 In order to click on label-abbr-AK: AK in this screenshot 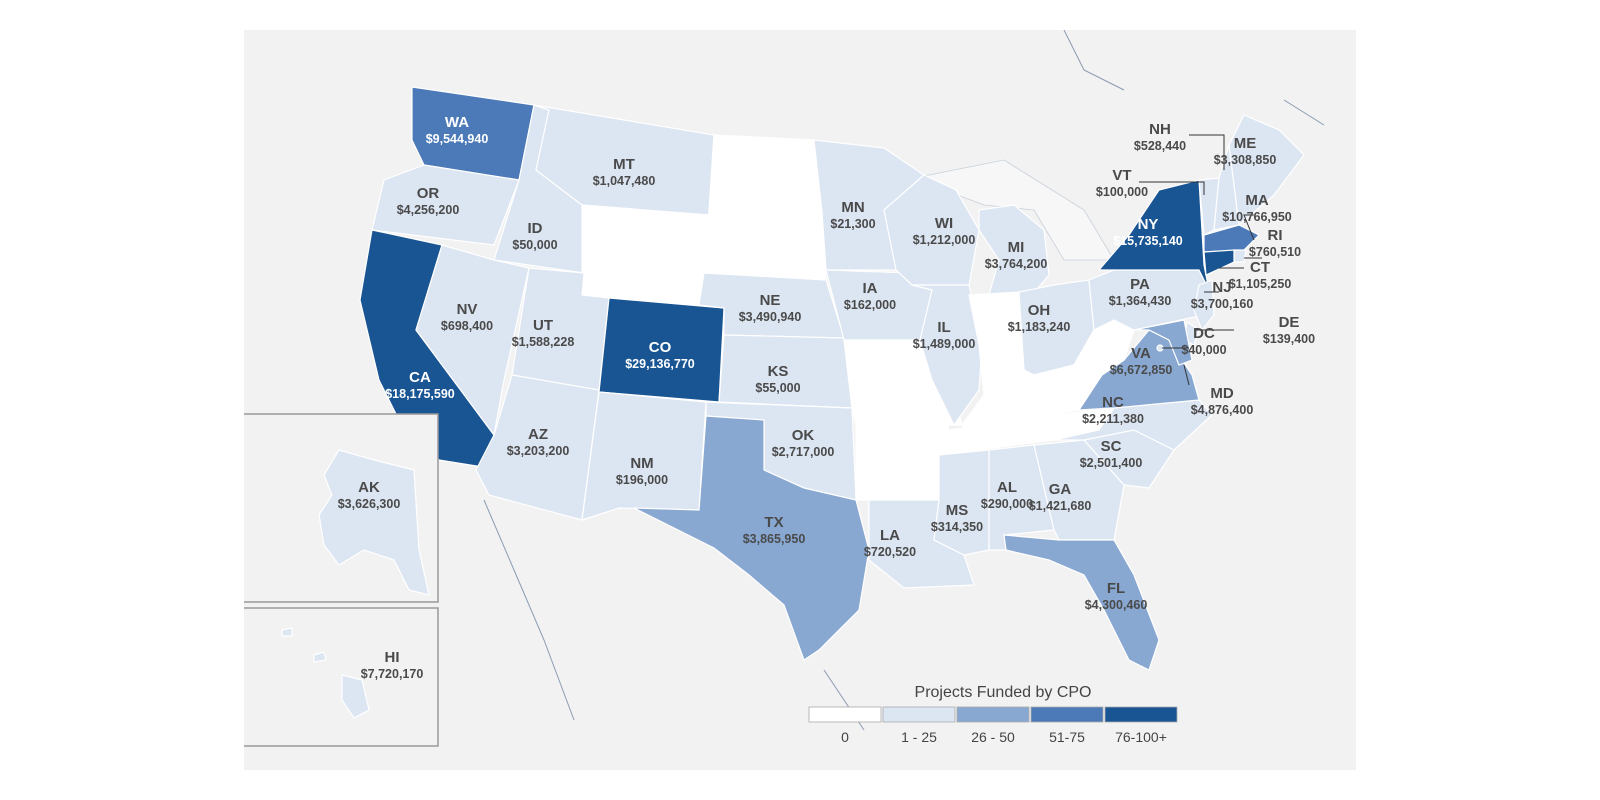, I will do `click(369, 487)`.